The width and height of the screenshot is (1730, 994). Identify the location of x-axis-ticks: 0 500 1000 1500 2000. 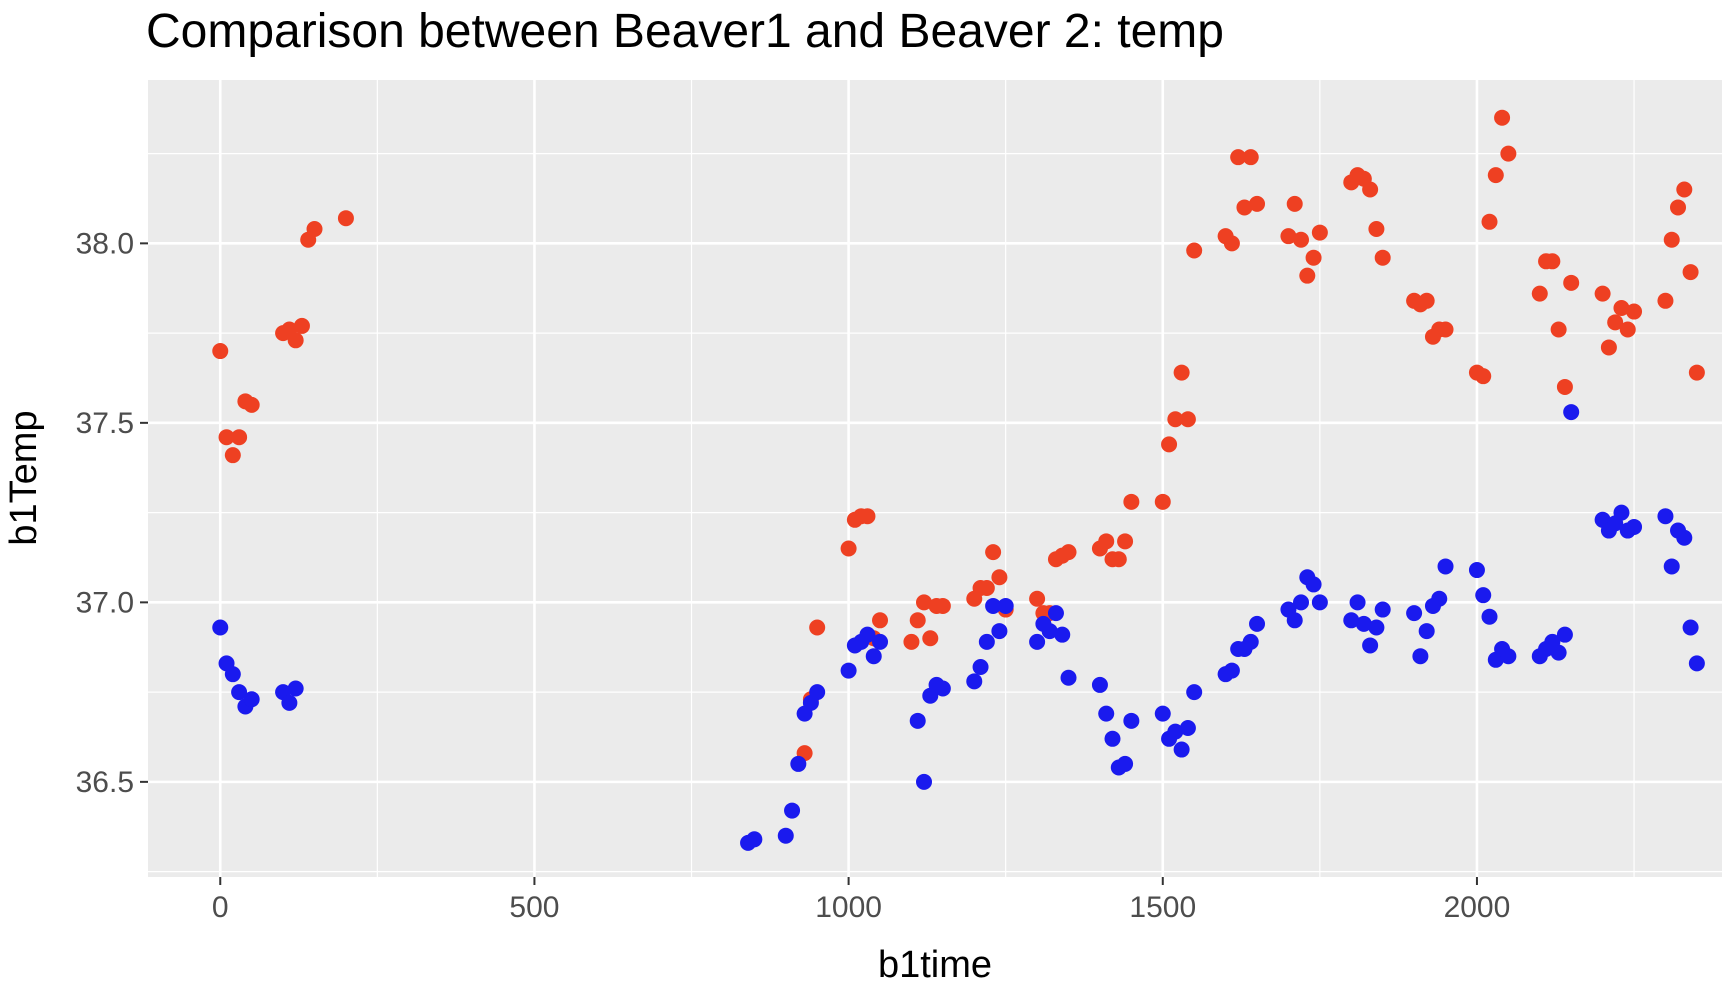
(861, 900).